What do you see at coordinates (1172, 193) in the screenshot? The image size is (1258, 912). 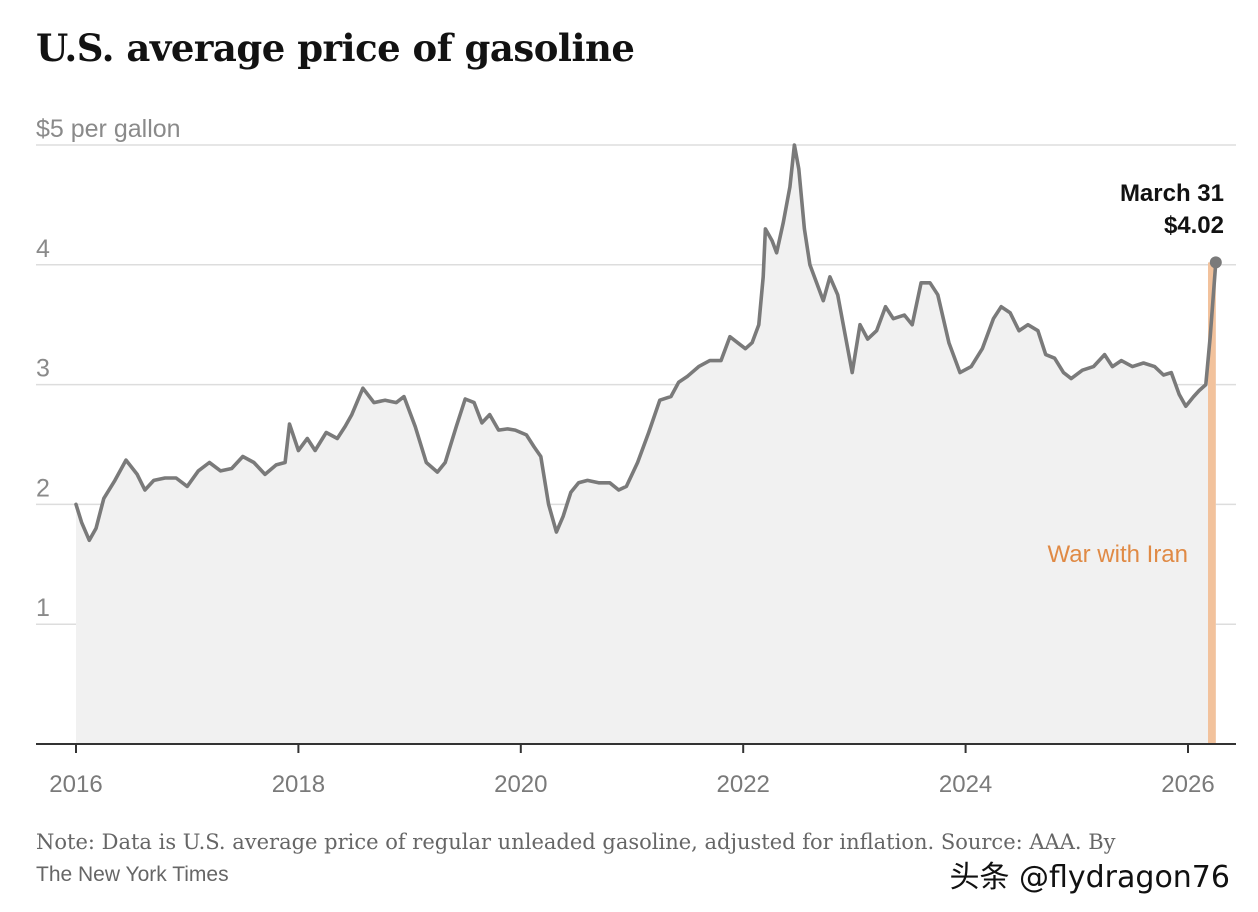 I see `annotation-date: March 31` at bounding box center [1172, 193].